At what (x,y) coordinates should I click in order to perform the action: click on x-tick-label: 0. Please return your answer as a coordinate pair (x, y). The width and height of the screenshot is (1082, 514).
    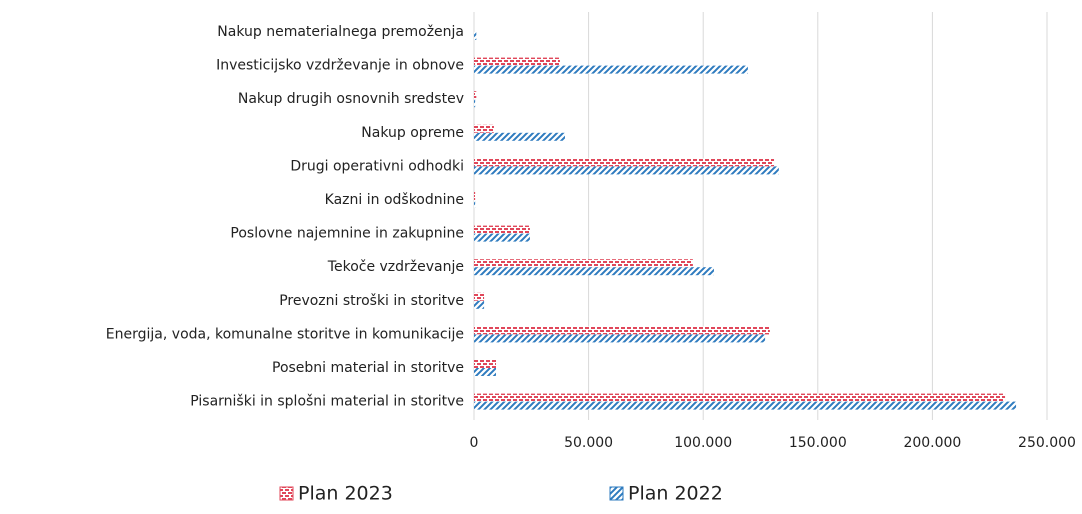
    Looking at the image, I should click on (474, 443).